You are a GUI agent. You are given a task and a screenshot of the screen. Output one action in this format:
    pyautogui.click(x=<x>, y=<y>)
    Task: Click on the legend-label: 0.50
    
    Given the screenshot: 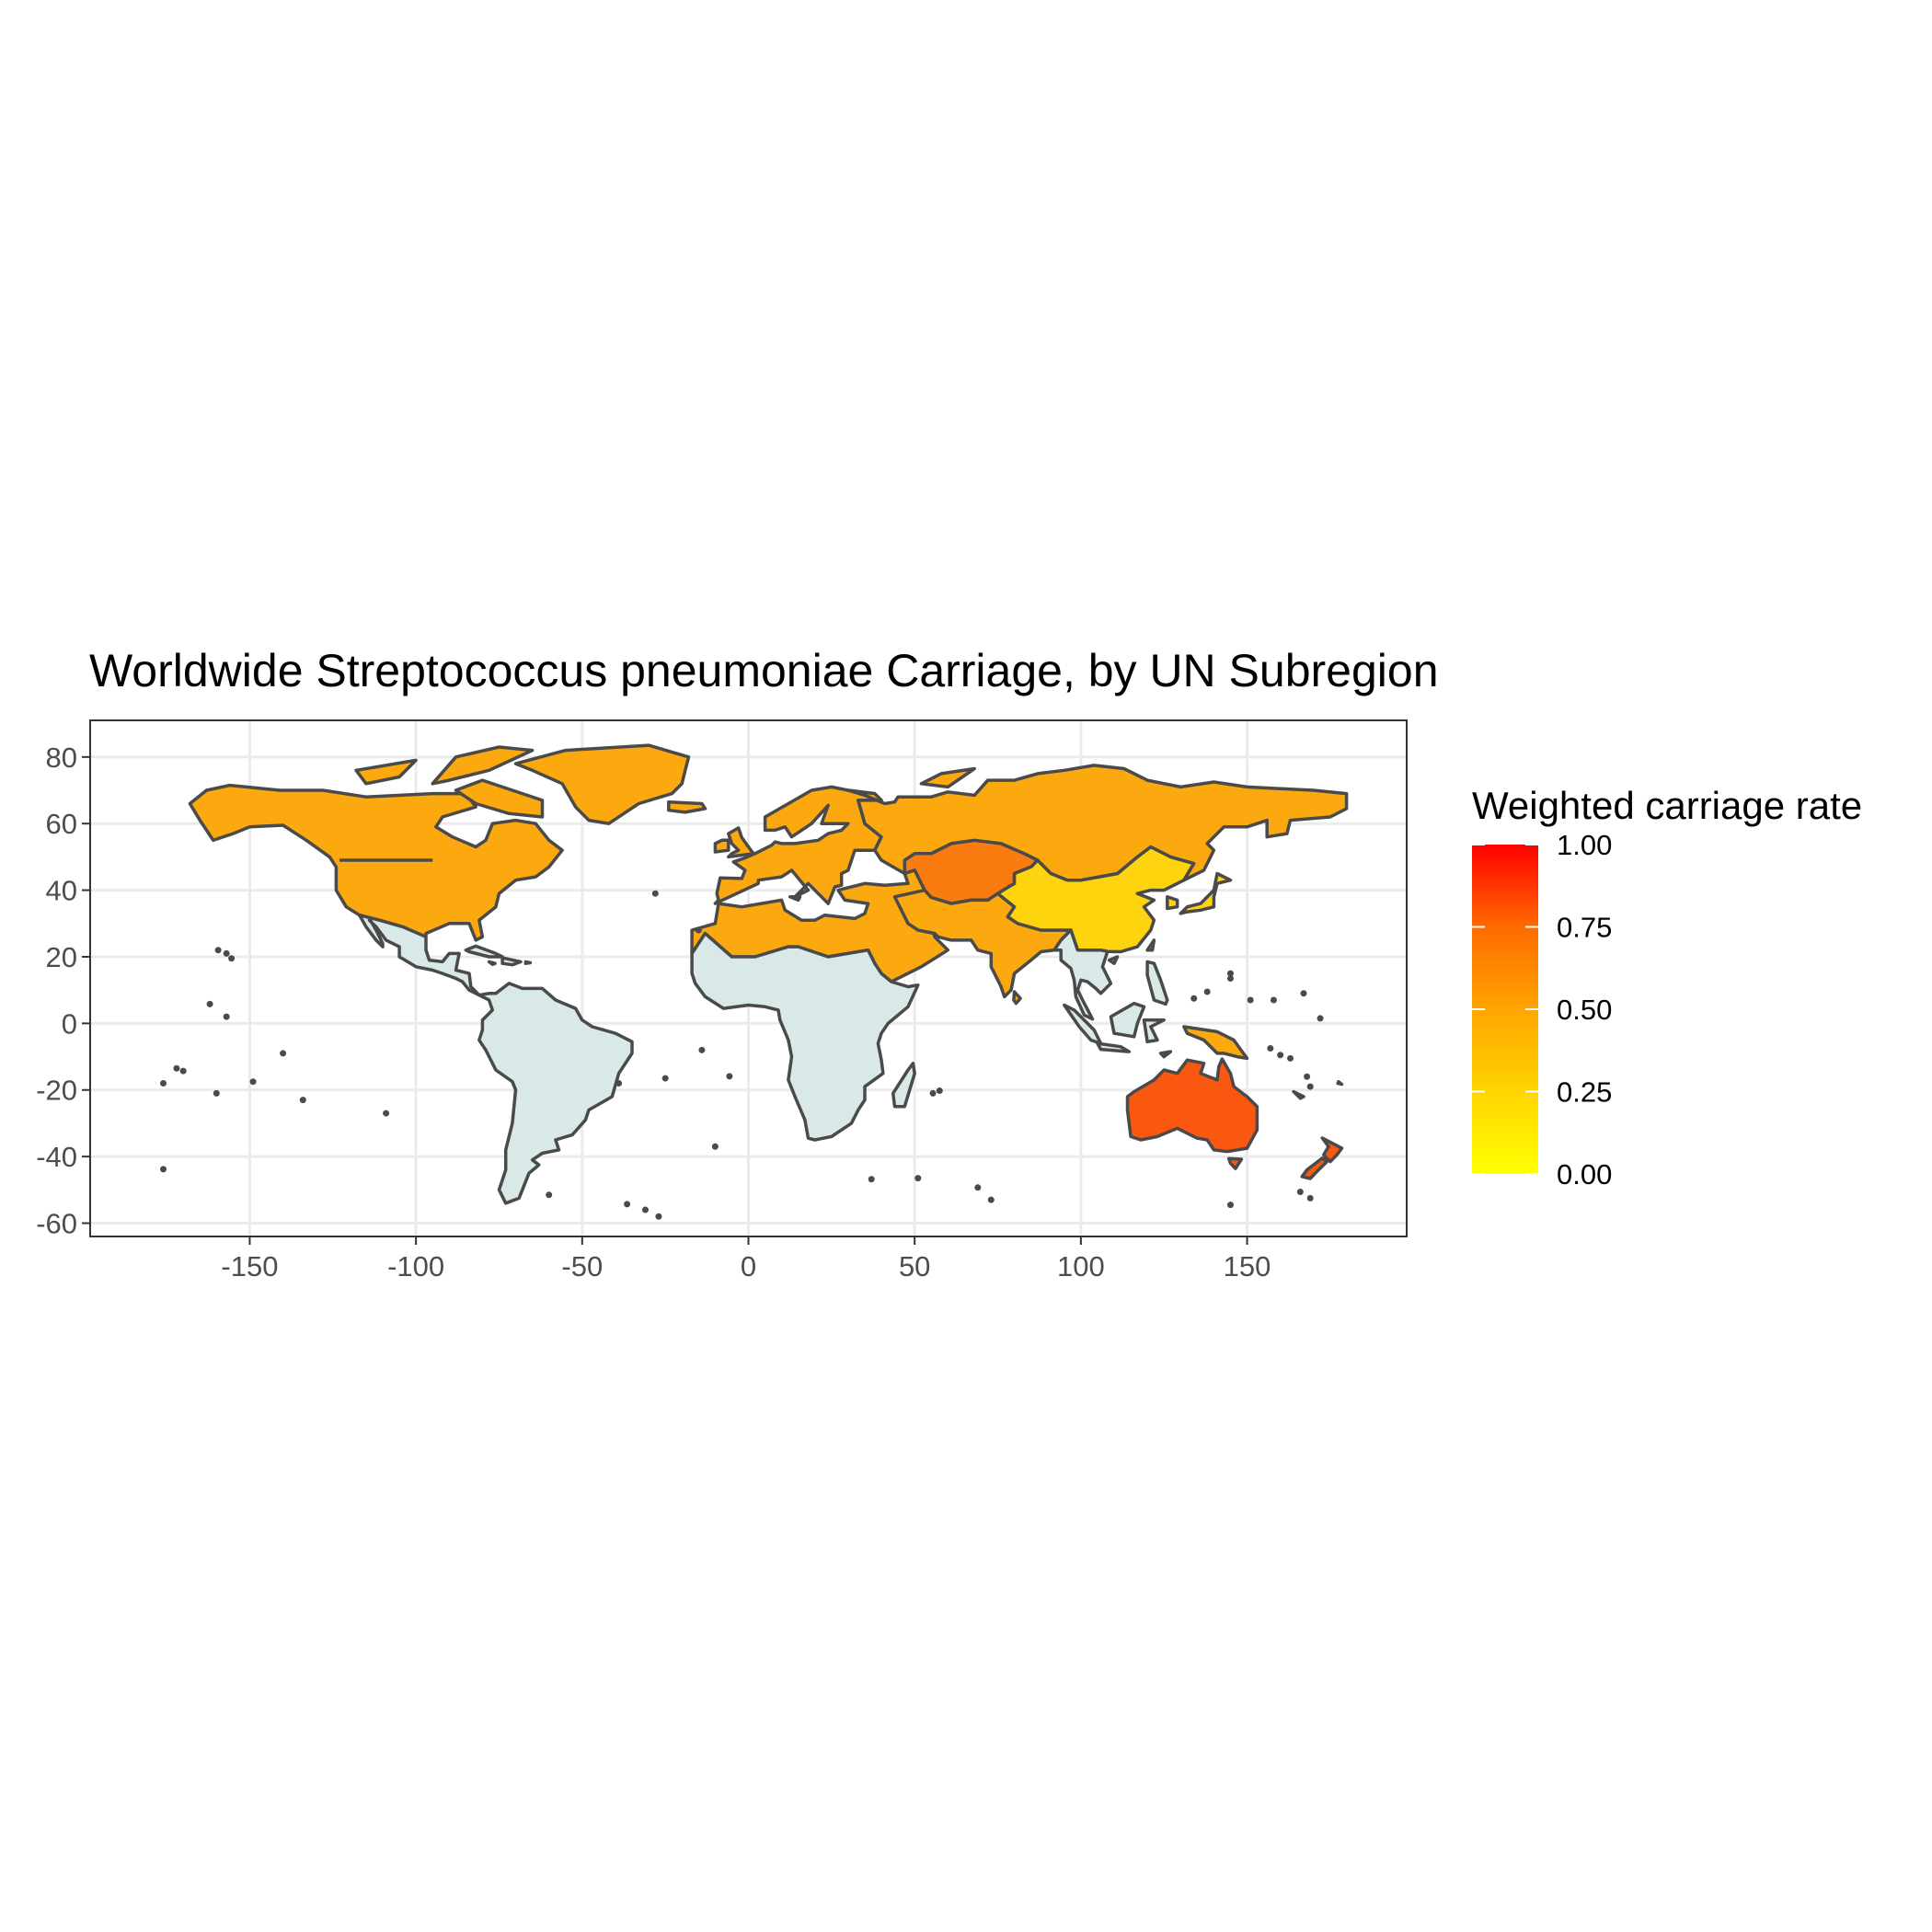 What is the action you would take?
    pyautogui.click(x=1584, y=1010)
    